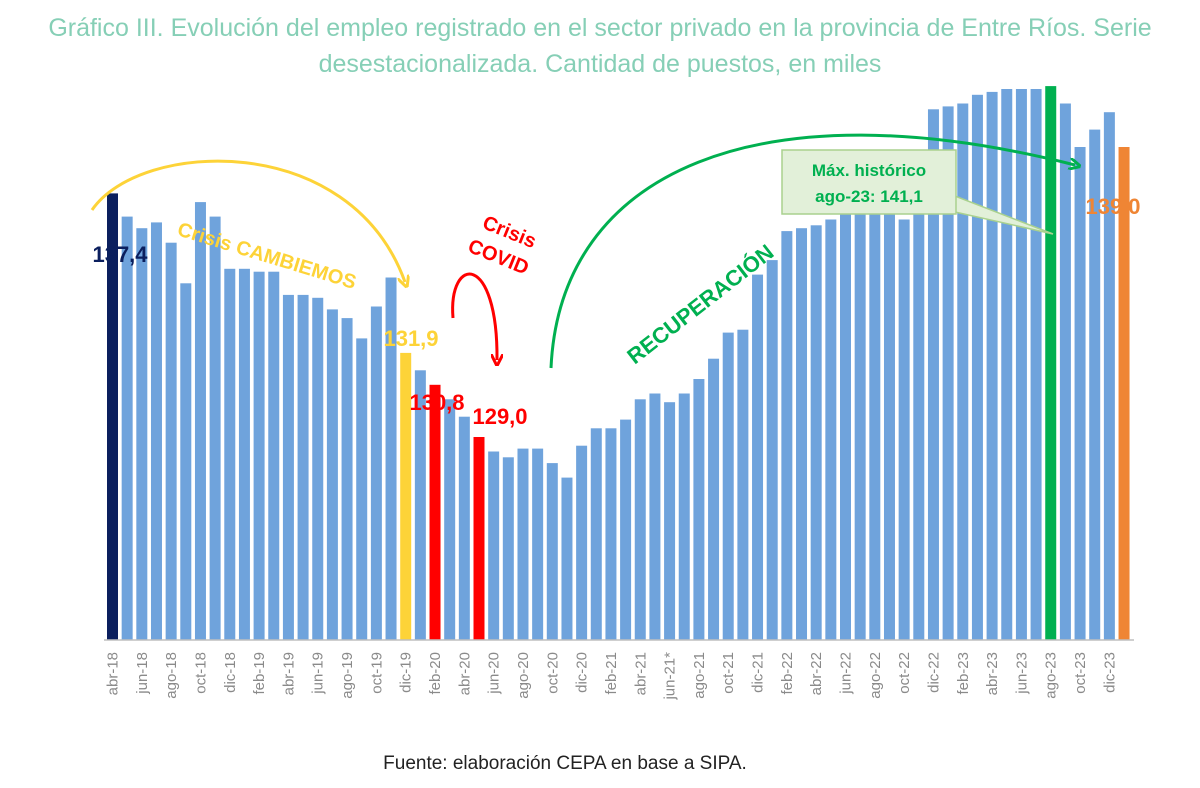  I want to click on value-label-may20: 129,0, so click(499, 416).